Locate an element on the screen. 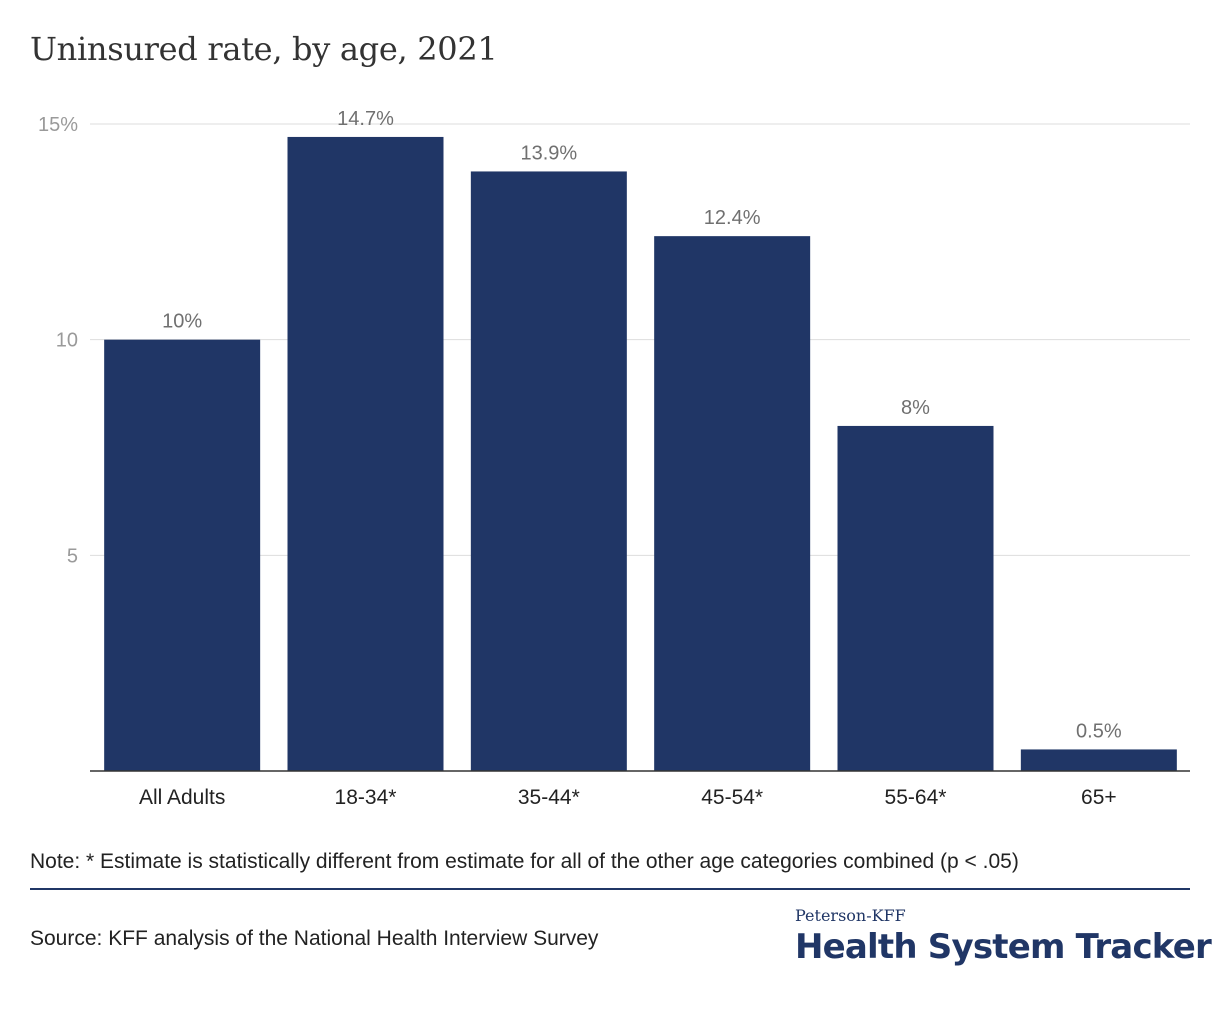  data-label: 10% is located at coordinates (182, 322).